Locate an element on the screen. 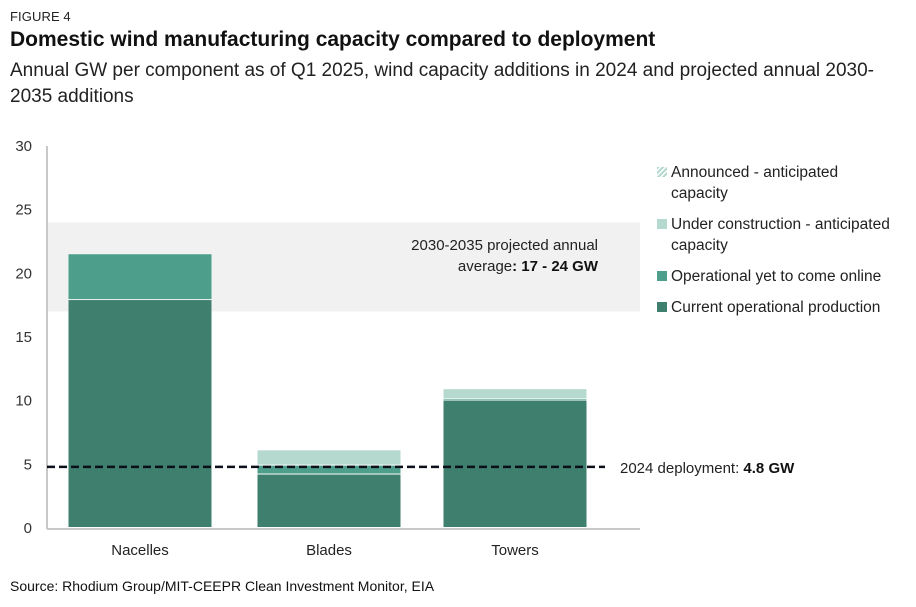 The image size is (916, 607). x-category-label: Blades is located at coordinates (329, 550).